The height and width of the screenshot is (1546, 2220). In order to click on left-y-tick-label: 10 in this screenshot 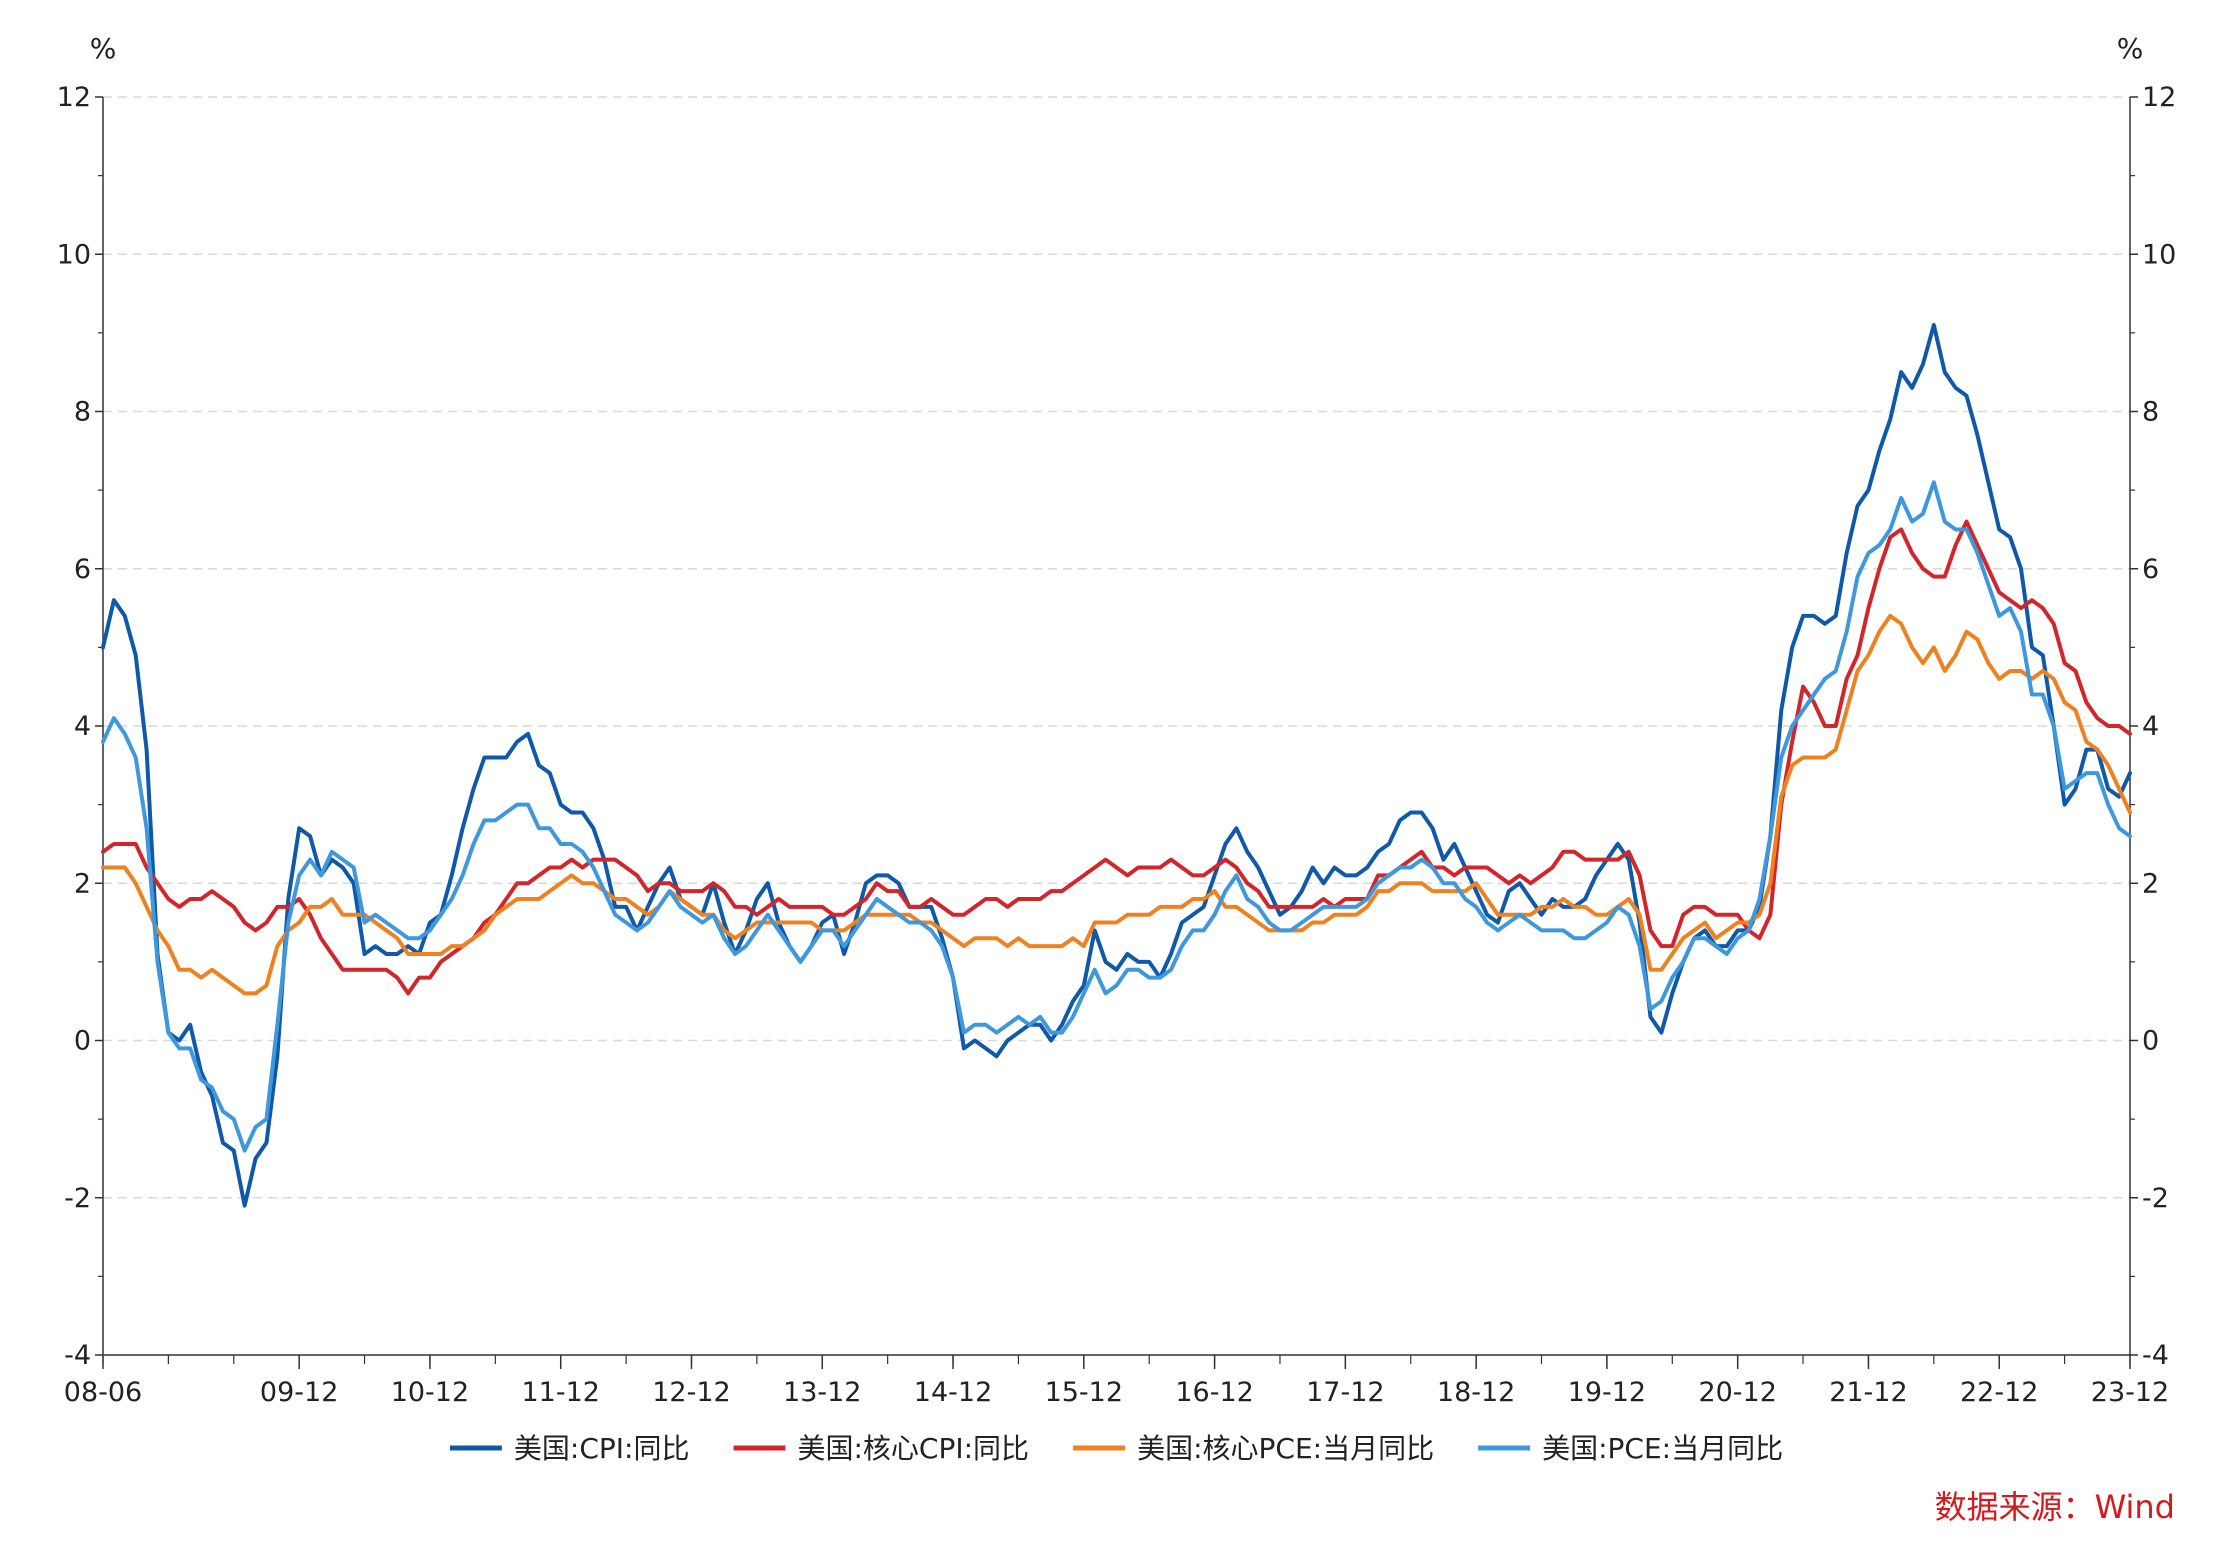, I will do `click(74, 254)`.